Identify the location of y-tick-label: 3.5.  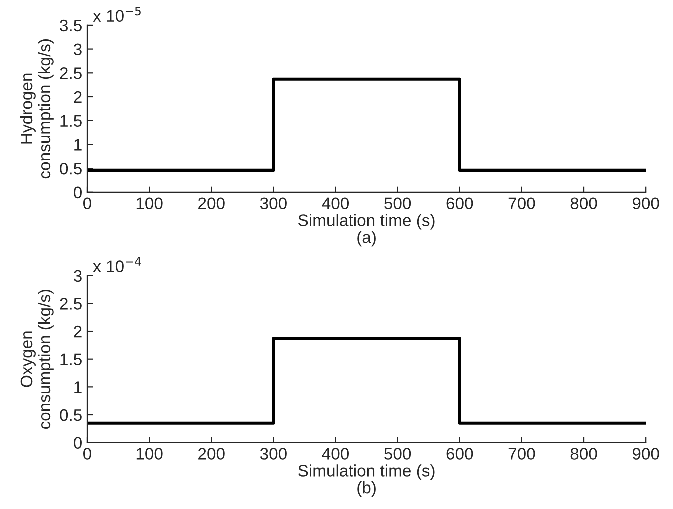
(71, 26).